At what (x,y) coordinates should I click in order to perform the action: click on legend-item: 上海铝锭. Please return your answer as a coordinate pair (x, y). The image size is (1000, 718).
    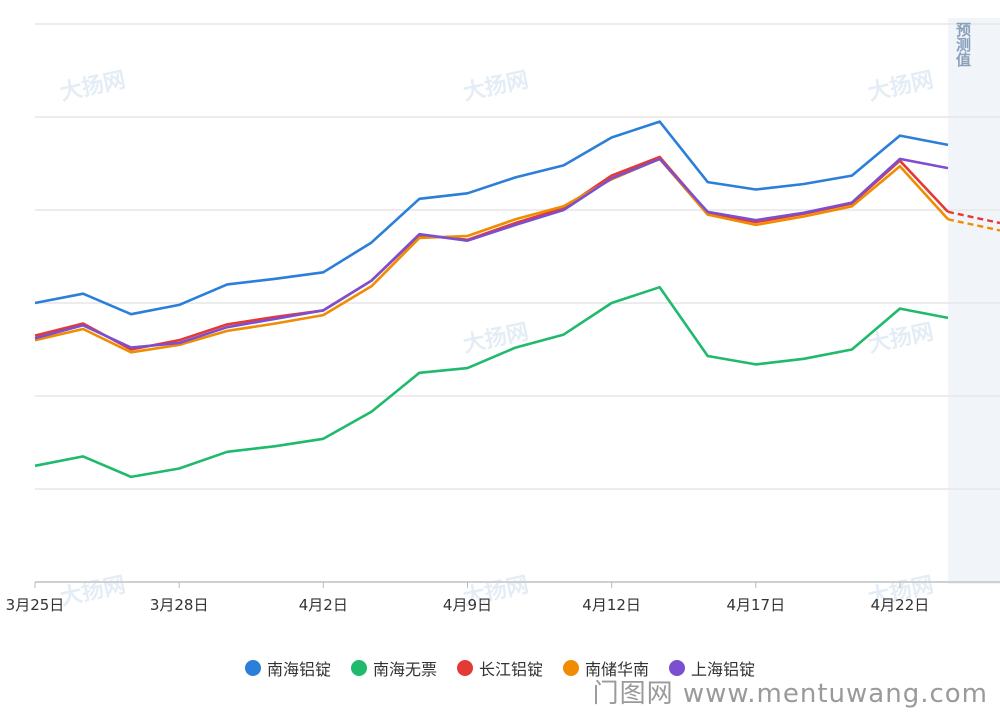
    Looking at the image, I should click on (712, 668).